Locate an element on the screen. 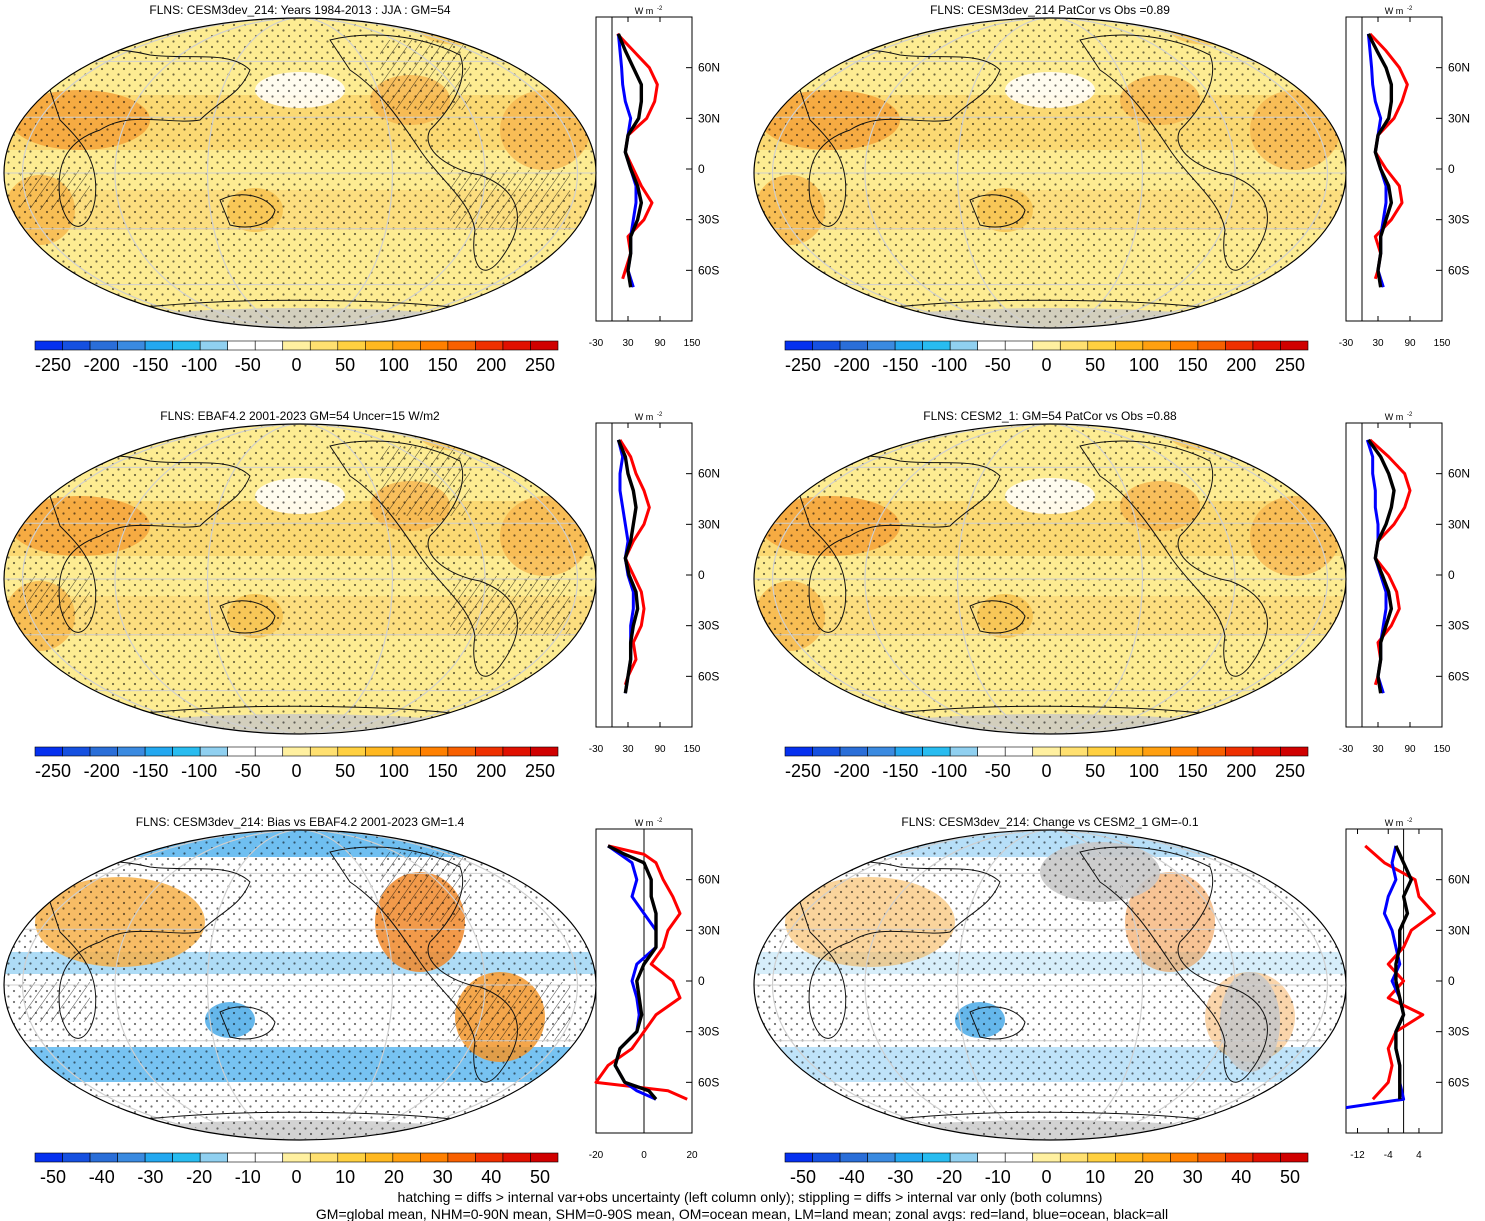 This screenshot has width=1485, height=1221. coastline-australia is located at coordinates (247, 211).